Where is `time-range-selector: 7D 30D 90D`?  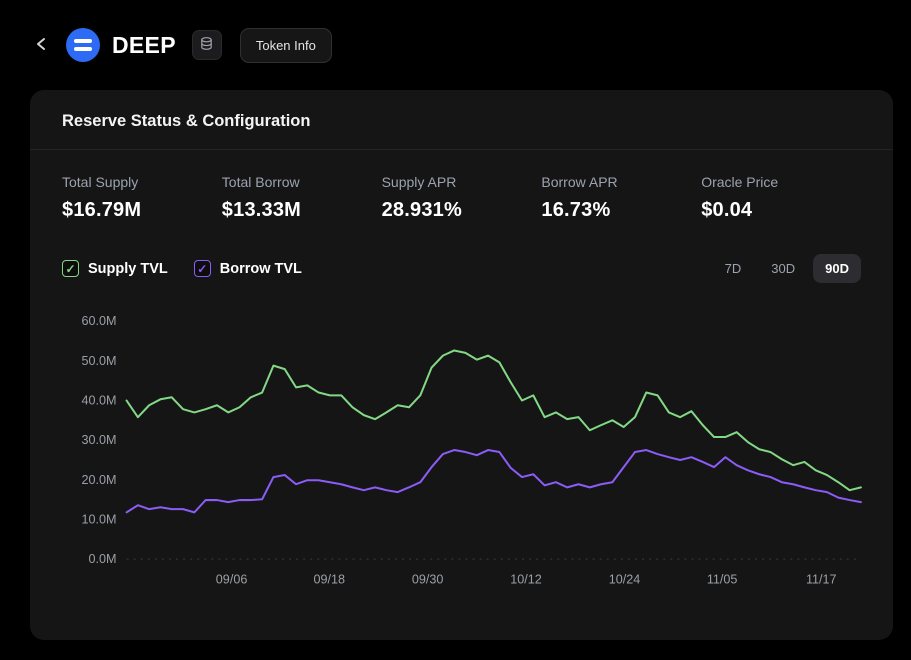
time-range-selector: 7D 30D 90D is located at coordinates (787, 268).